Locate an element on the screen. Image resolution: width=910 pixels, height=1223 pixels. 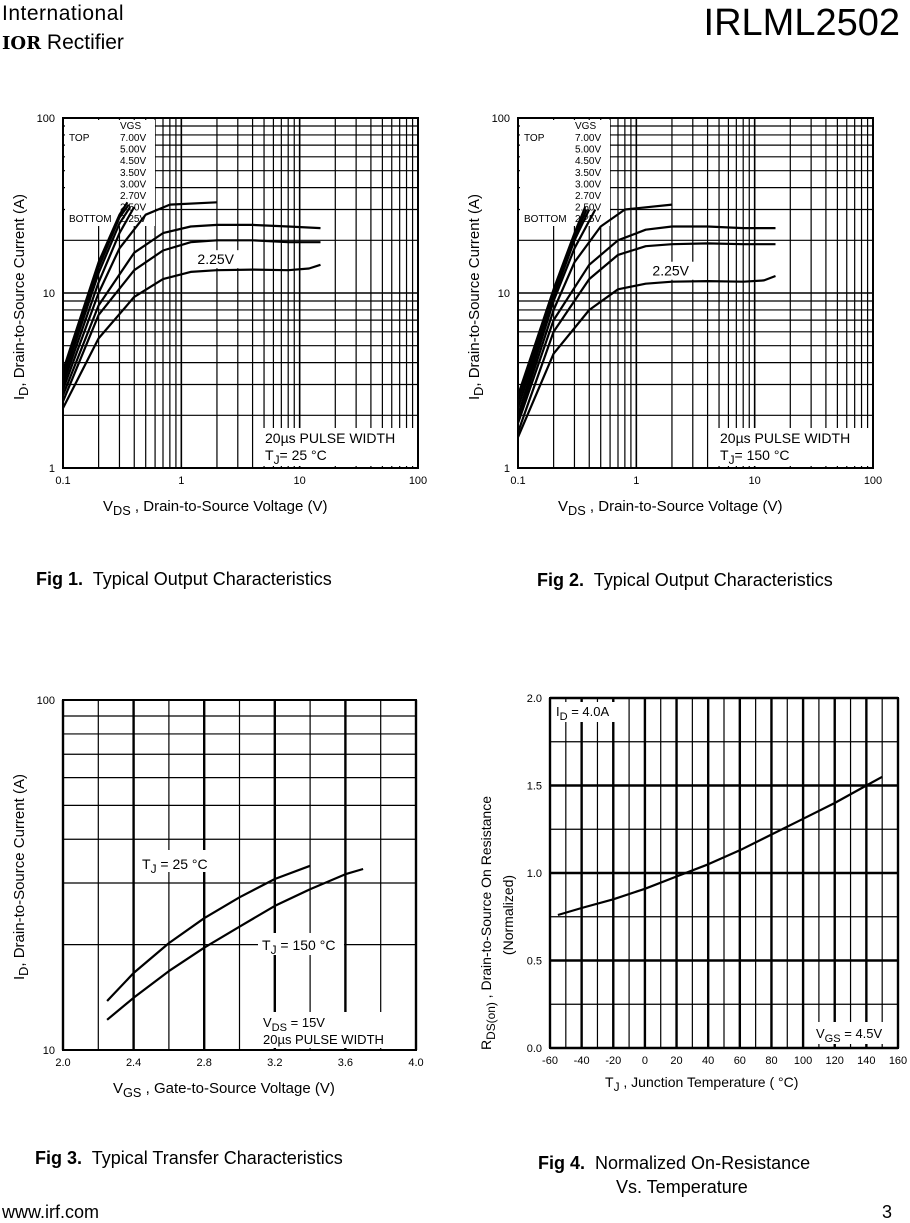
fig4-caption-line2: Vs. Temperature is located at coordinates (682, 1187).